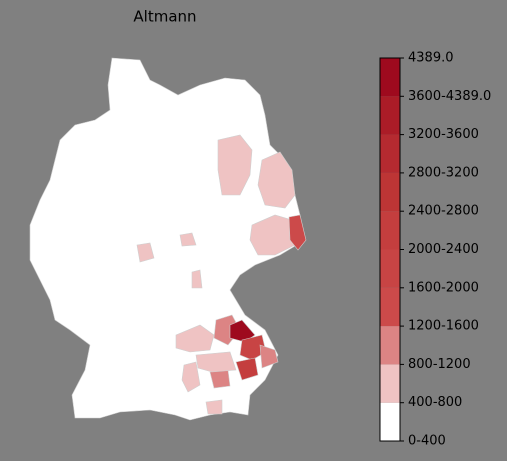 This screenshot has width=507, height=461. What do you see at coordinates (449, 96) in the screenshot?
I see `colorbar-label: 3600-4389.0` at bounding box center [449, 96].